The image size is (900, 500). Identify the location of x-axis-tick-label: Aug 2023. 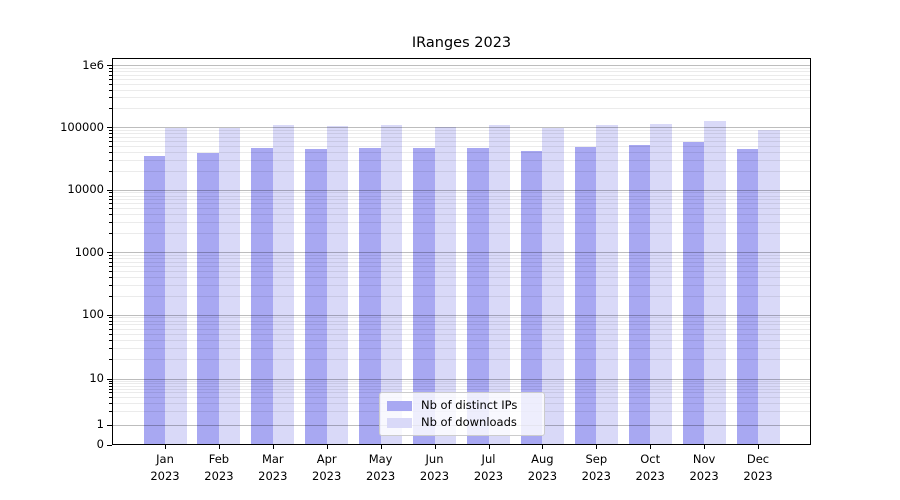
(542, 467).